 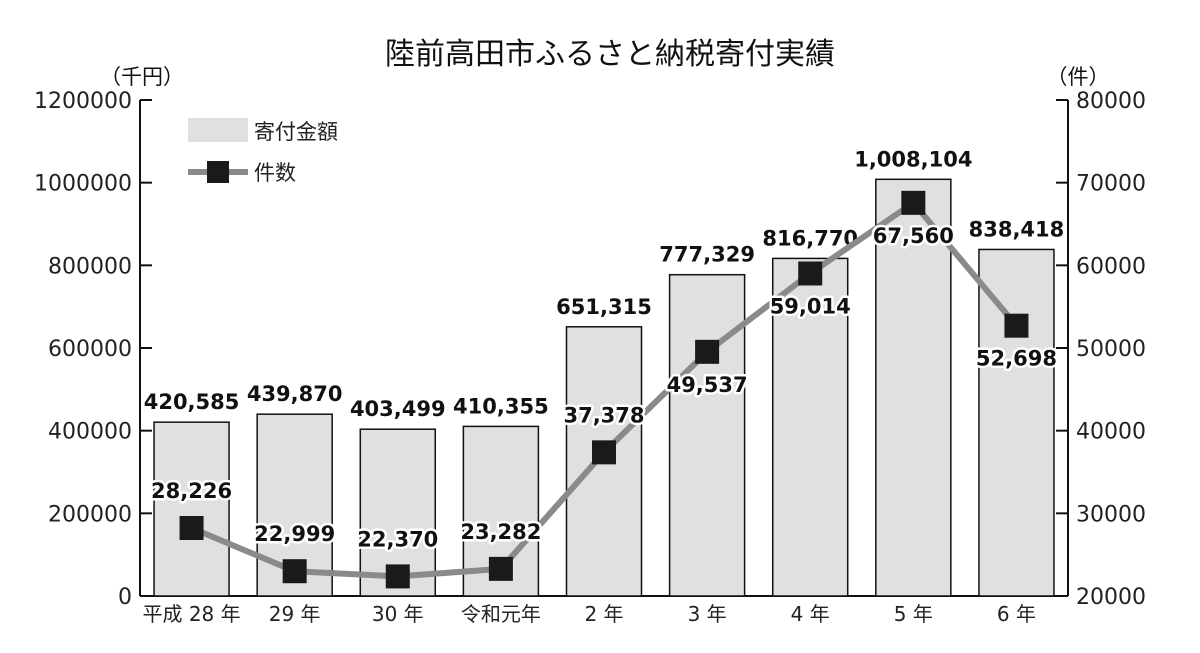 What do you see at coordinates (398, 614) in the screenshot?
I see `x-axis-tick-label: 30 年` at bounding box center [398, 614].